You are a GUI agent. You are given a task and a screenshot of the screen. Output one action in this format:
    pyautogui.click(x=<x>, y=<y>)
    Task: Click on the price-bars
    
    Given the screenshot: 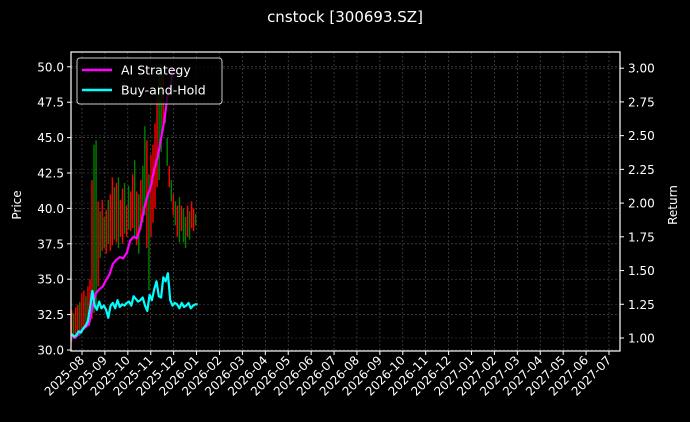 What is the action you would take?
    pyautogui.click(x=133, y=202)
    